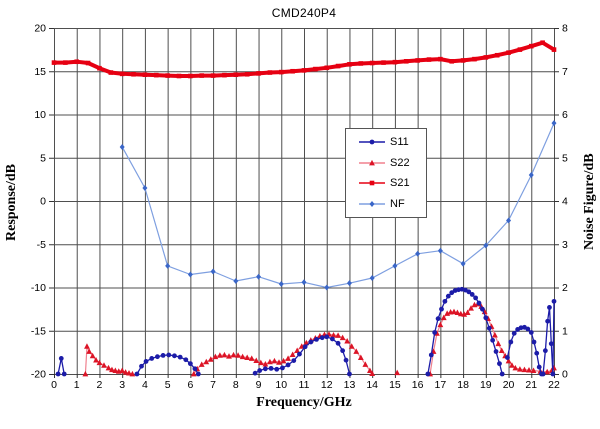 Image resolution: width=600 pixels, height=429 pixels. Describe the element at coordinates (54, 385) in the screenshot. I see `x-tick-label: 0` at that location.